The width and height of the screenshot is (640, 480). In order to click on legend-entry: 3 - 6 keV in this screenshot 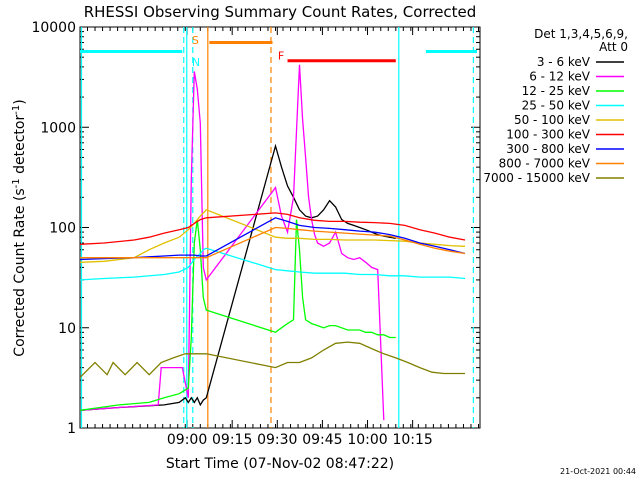, I will do `click(564, 62)`.